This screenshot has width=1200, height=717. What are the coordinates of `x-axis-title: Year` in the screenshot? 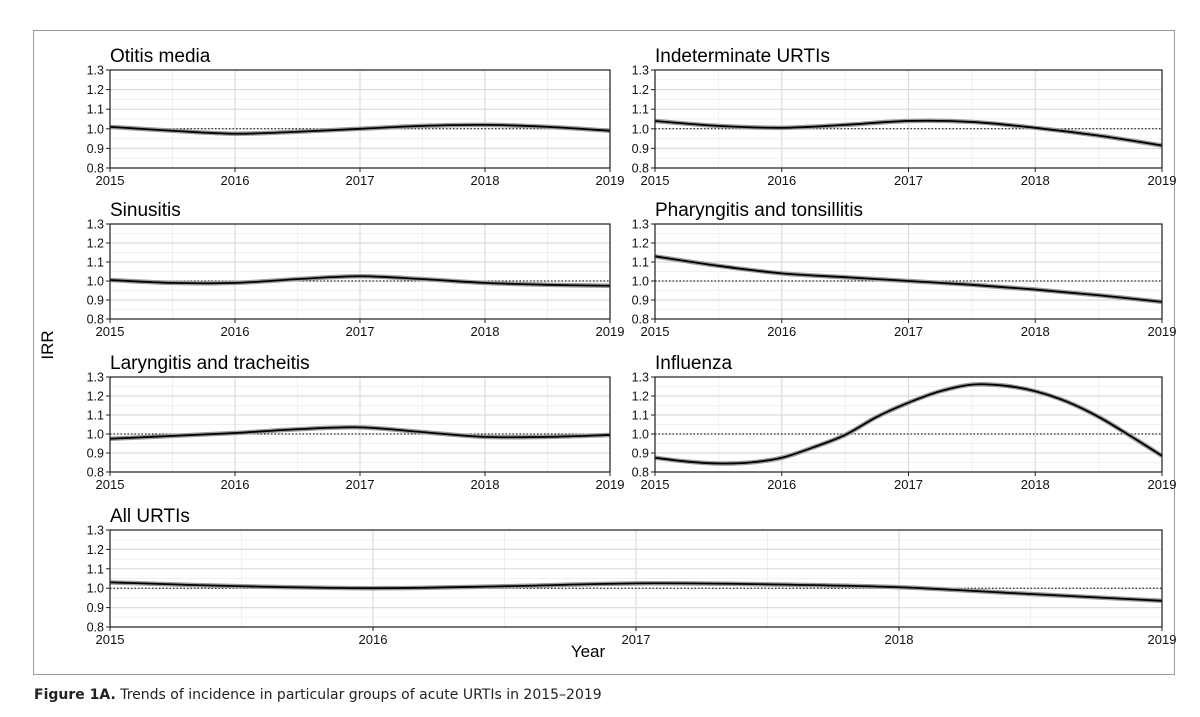 It's located at (588, 651).